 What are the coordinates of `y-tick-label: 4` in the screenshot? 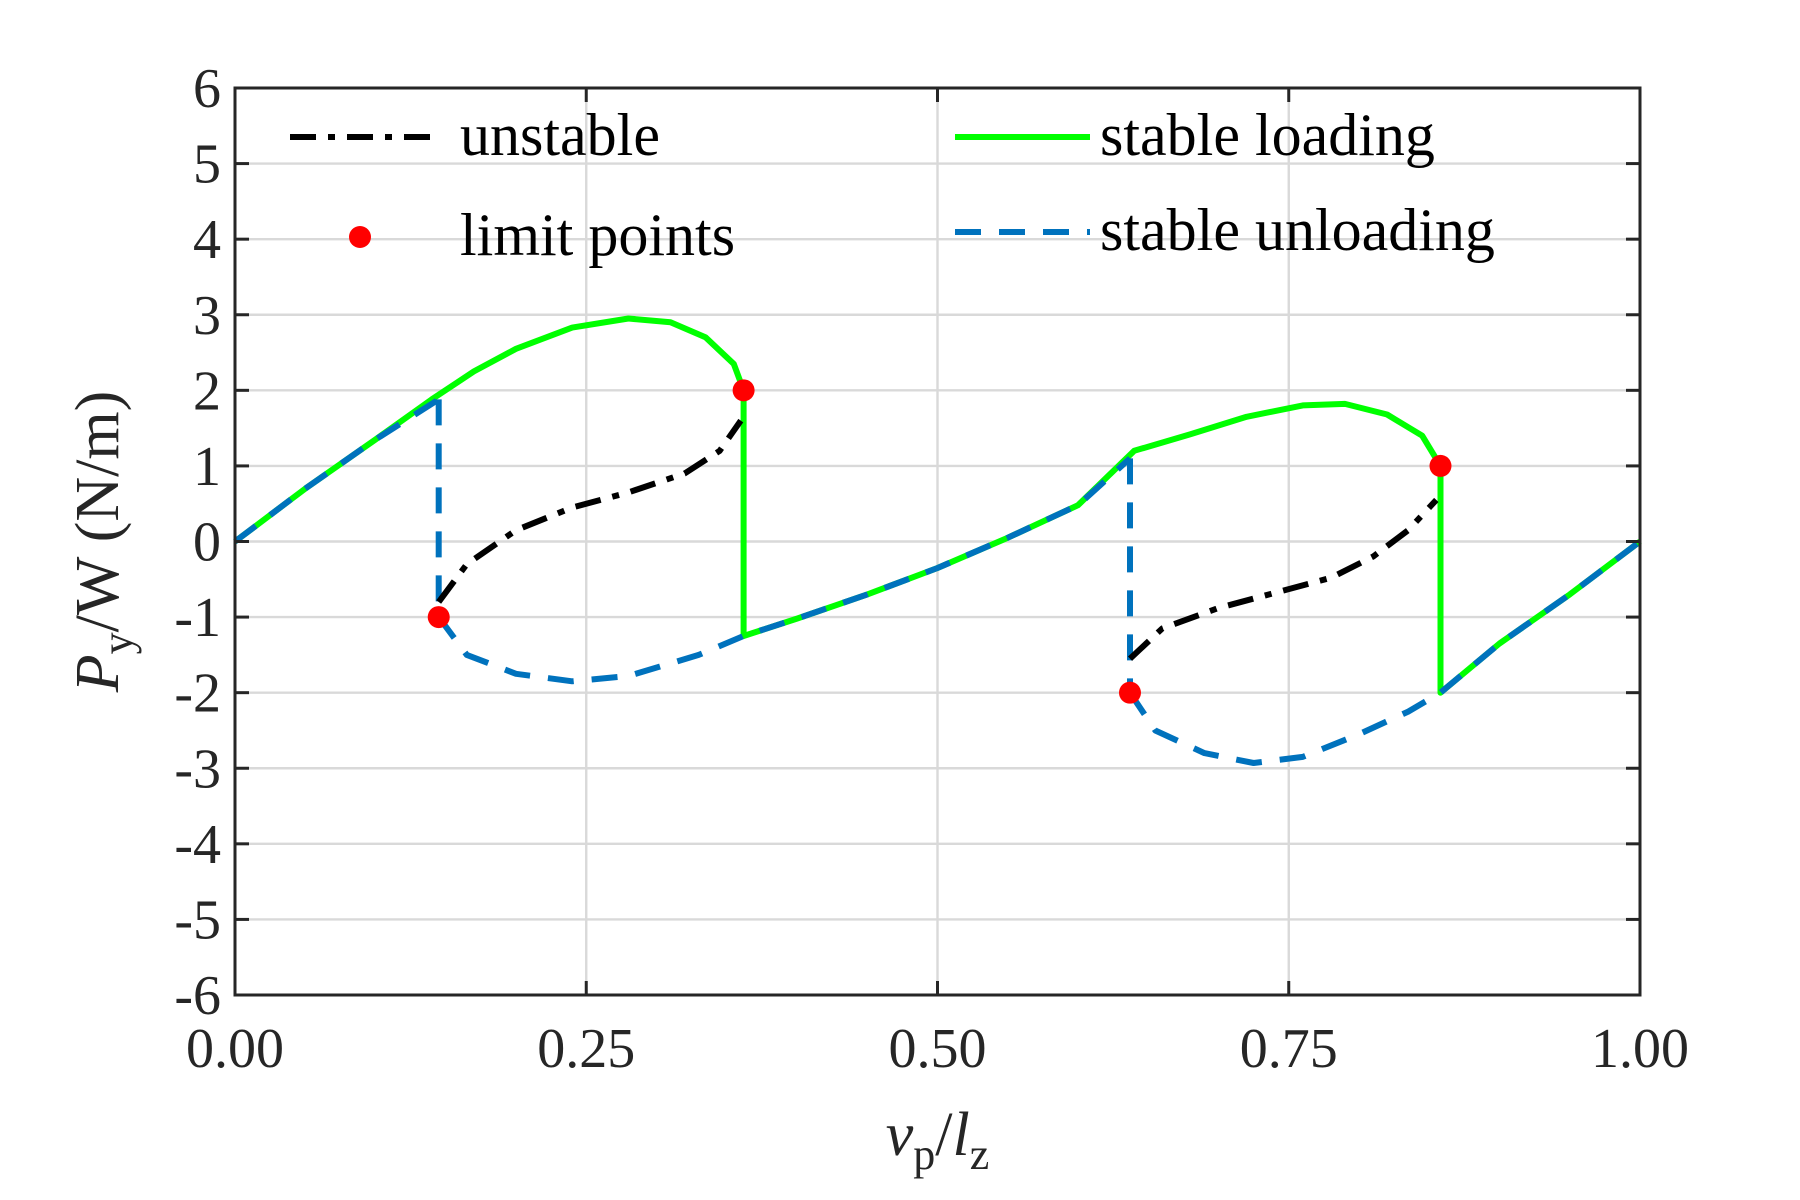 It's located at (207, 240).